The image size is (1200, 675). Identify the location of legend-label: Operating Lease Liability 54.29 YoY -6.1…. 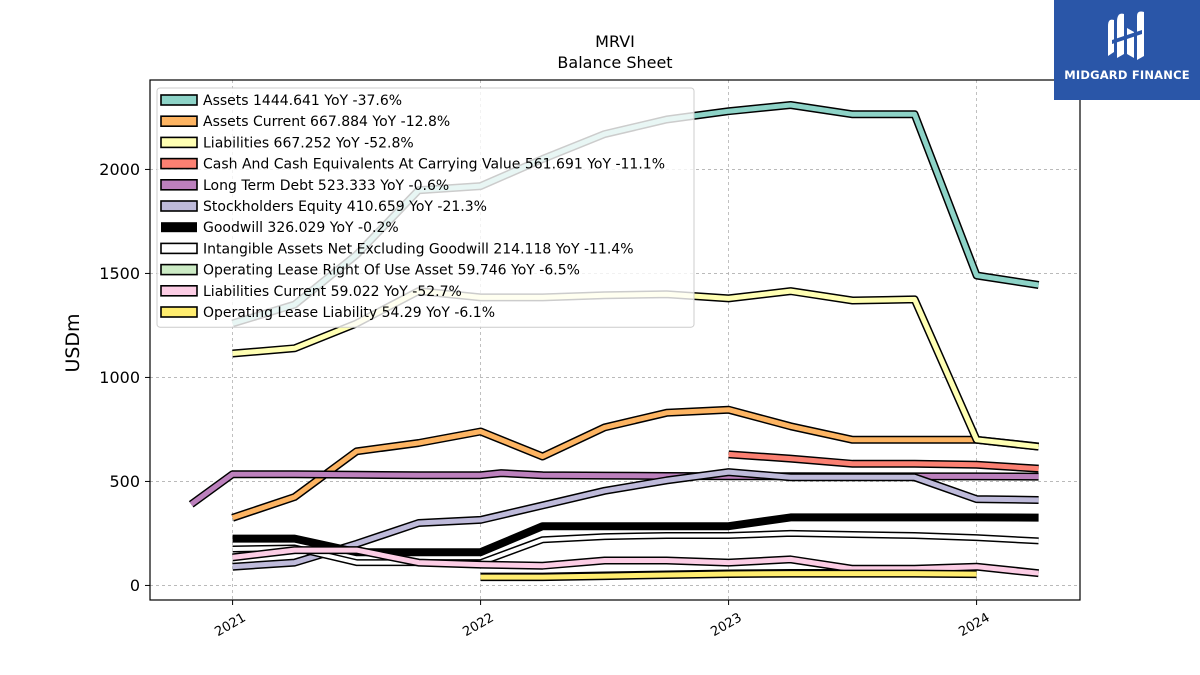
(349, 313).